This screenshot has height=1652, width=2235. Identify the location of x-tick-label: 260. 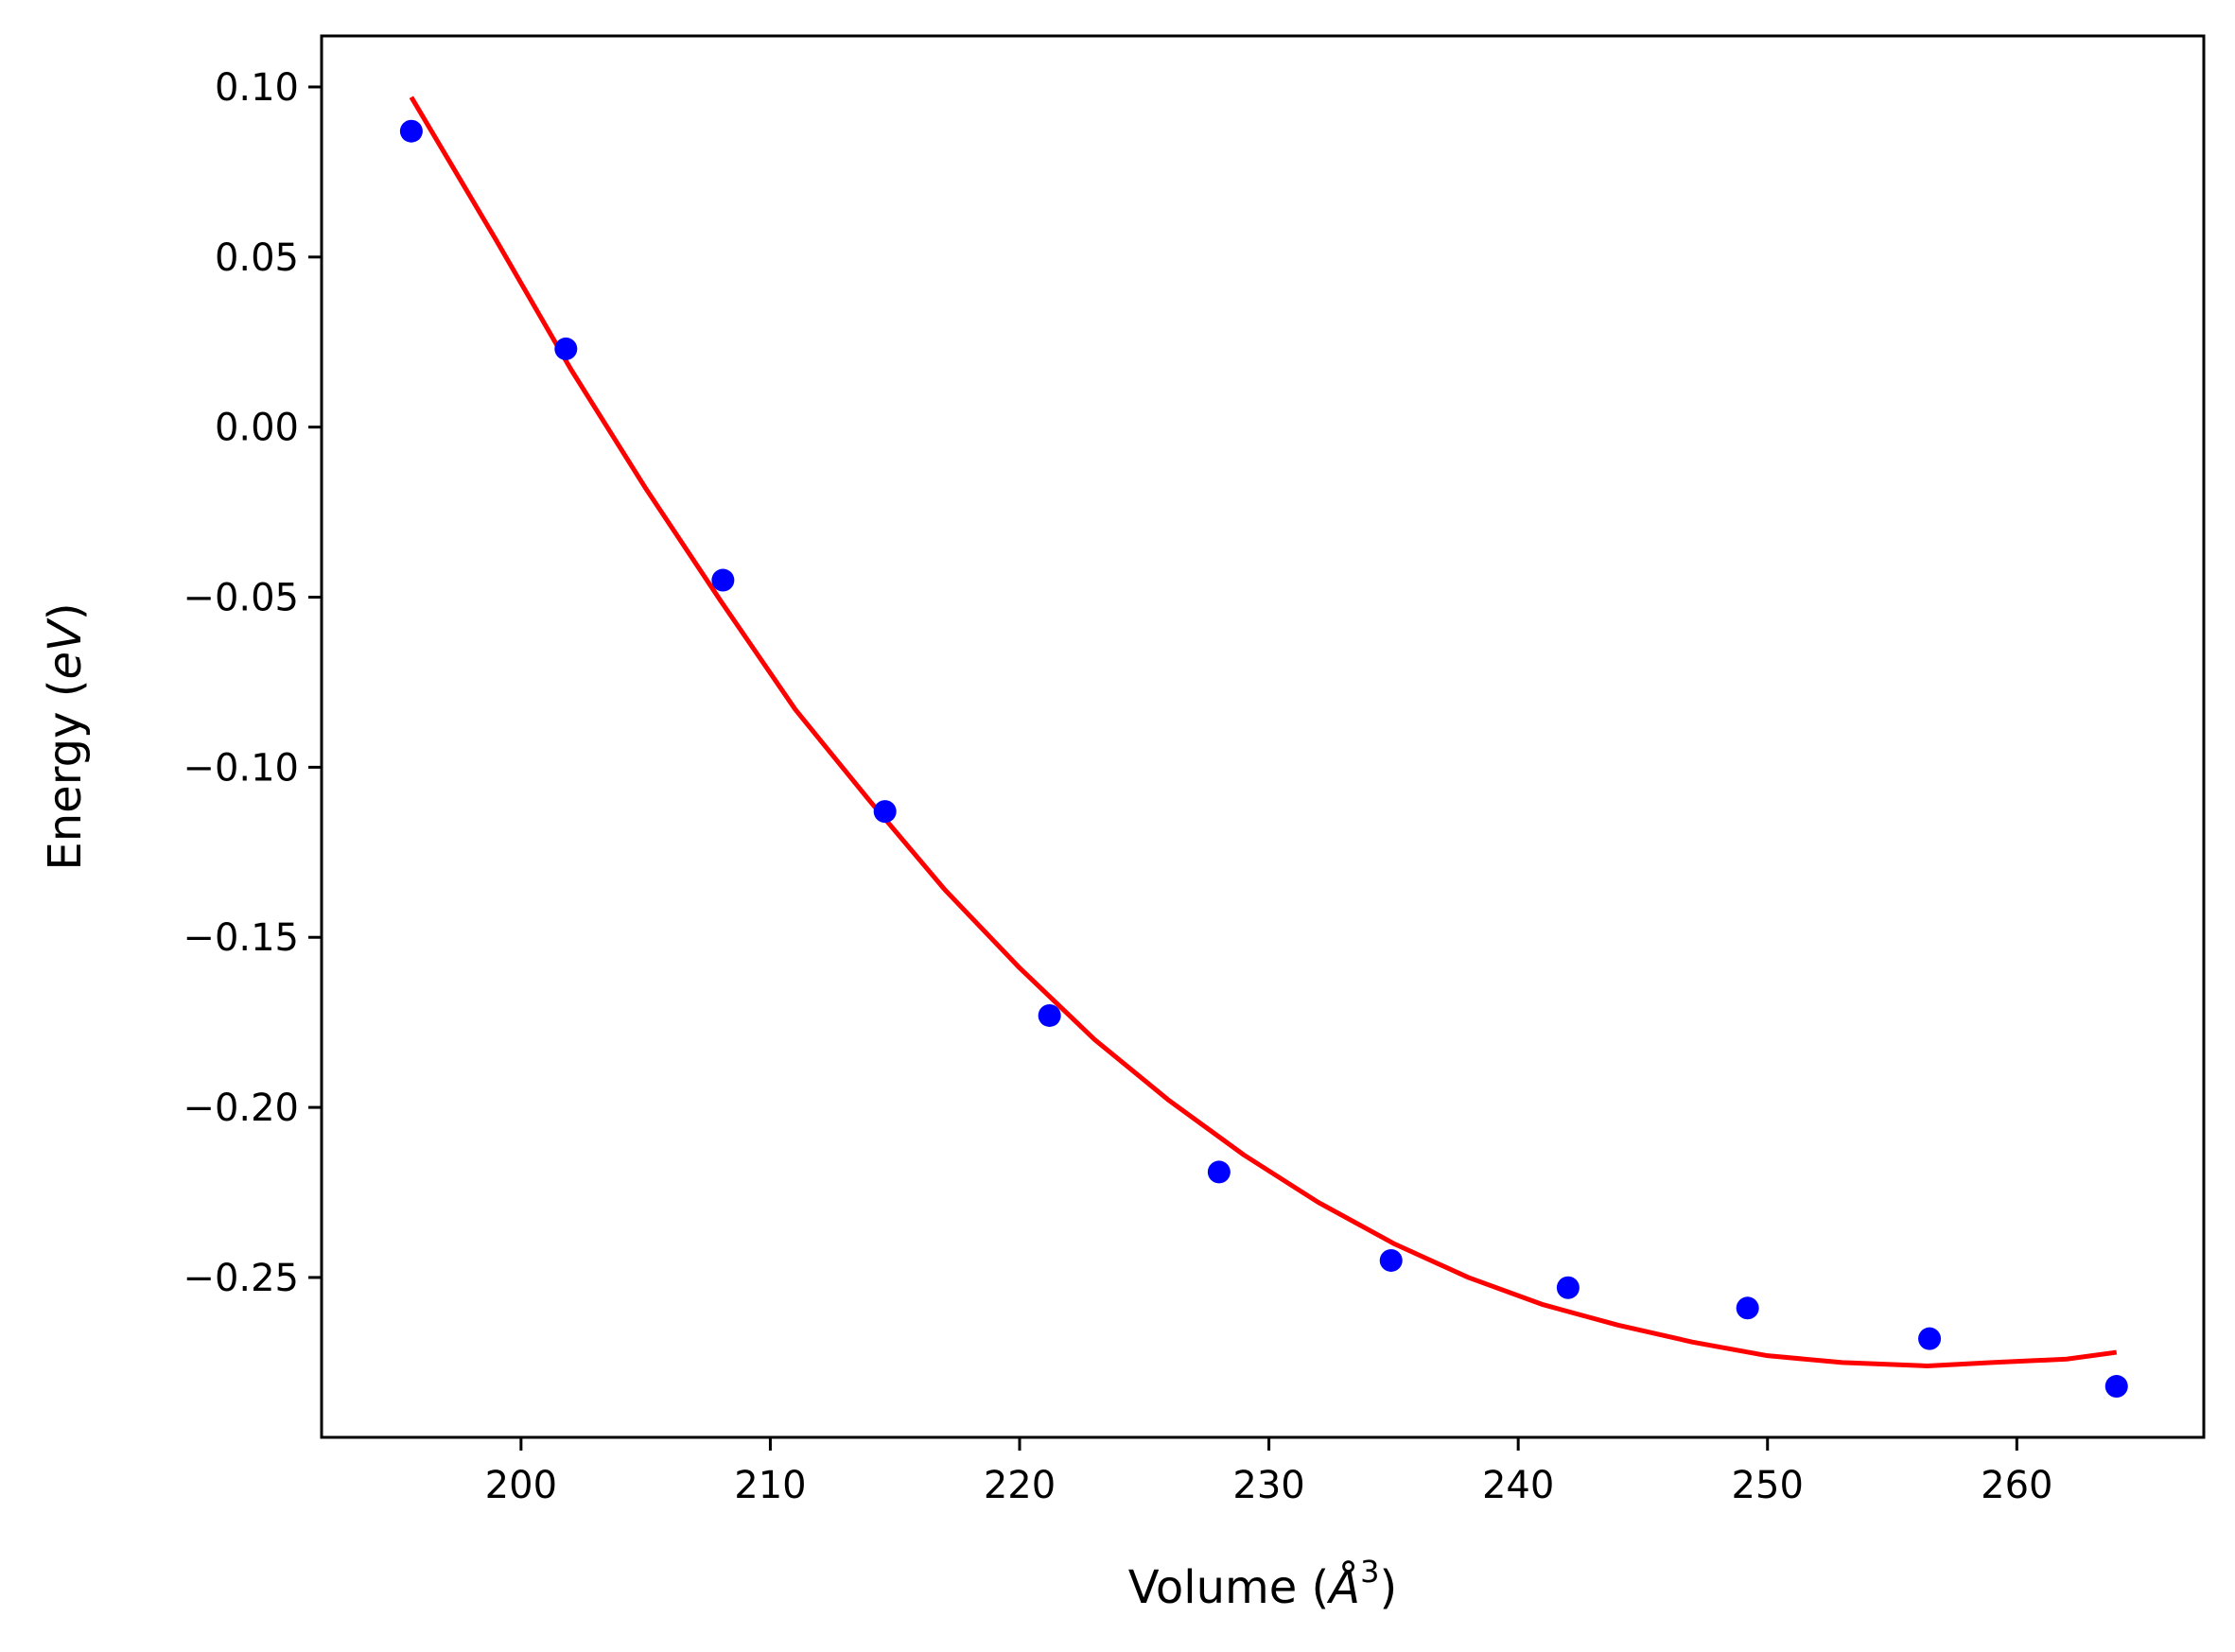
(2016, 1486).